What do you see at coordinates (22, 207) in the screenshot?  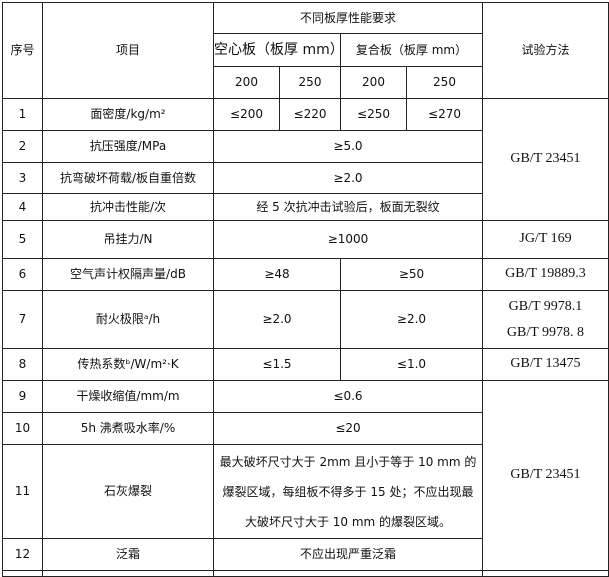 I see `row-no: 4` at bounding box center [22, 207].